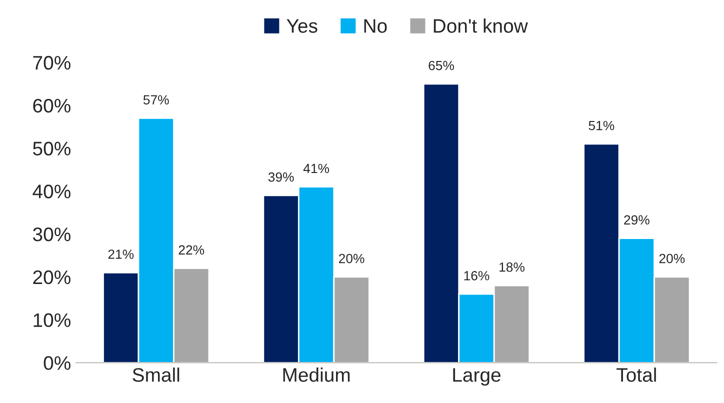 Image resolution: width=724 pixels, height=403 pixels. What do you see at coordinates (476, 377) in the screenshot?
I see `x-tick-label: Large` at bounding box center [476, 377].